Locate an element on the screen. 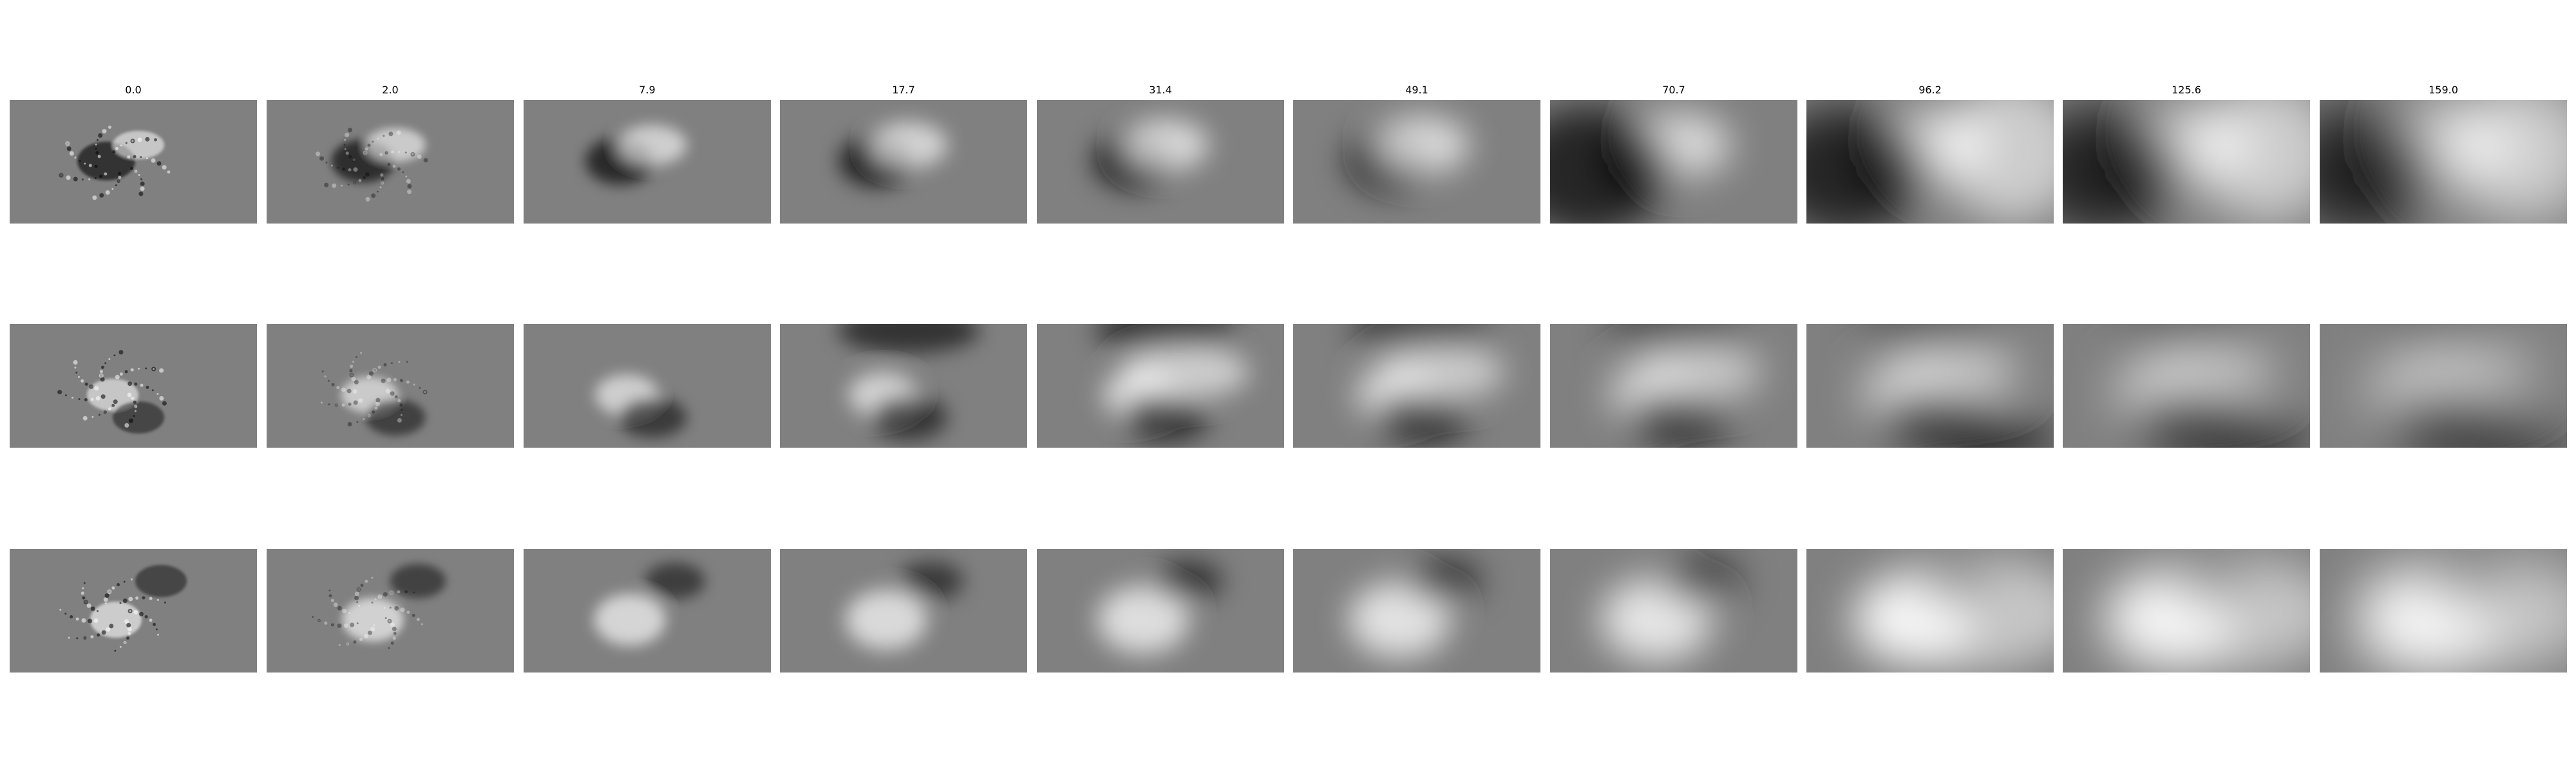  image-panel-r1-c2 is located at coordinates (390, 162).